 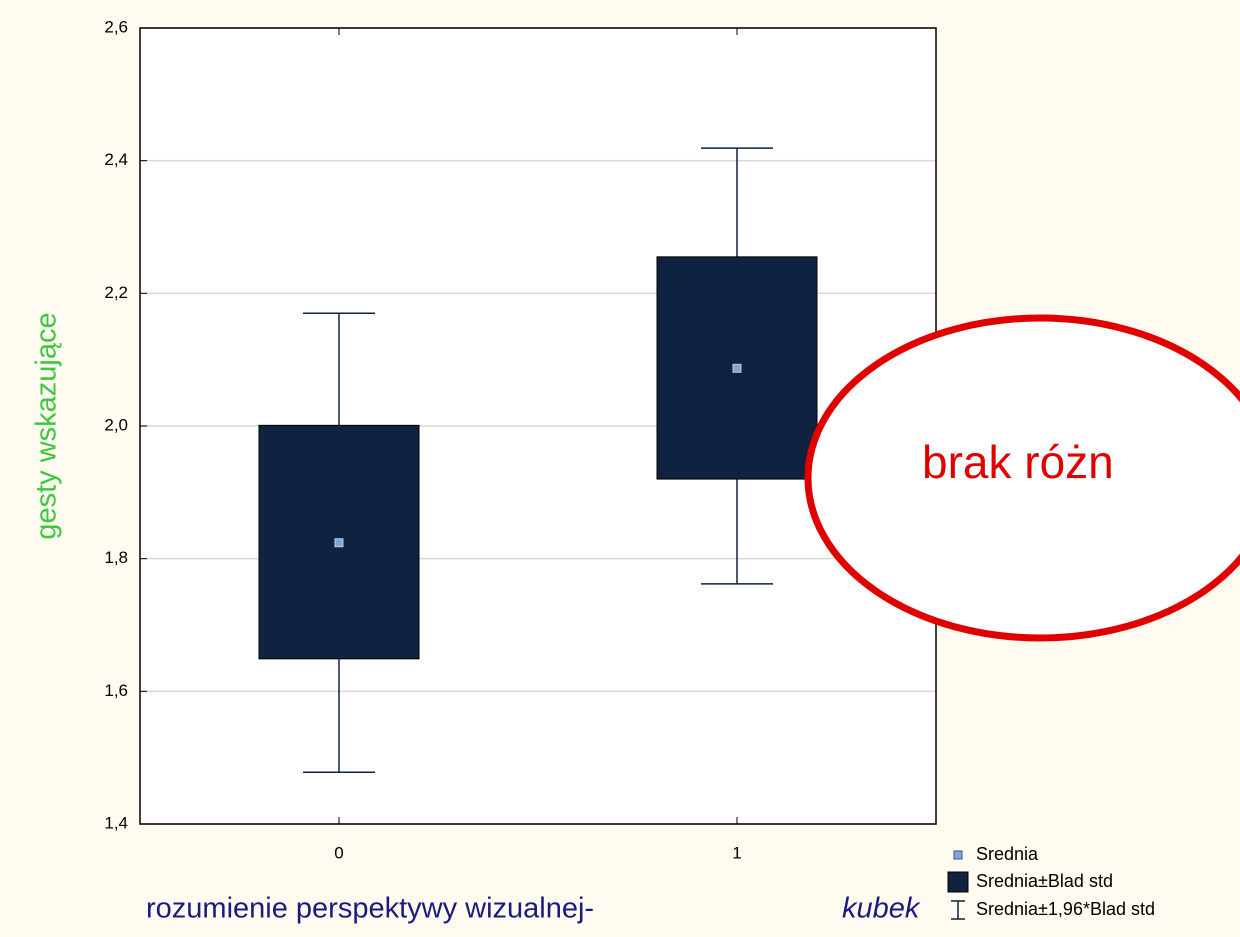 What do you see at coordinates (116, 26) in the screenshot?
I see `y-tick-label: 2,6` at bounding box center [116, 26].